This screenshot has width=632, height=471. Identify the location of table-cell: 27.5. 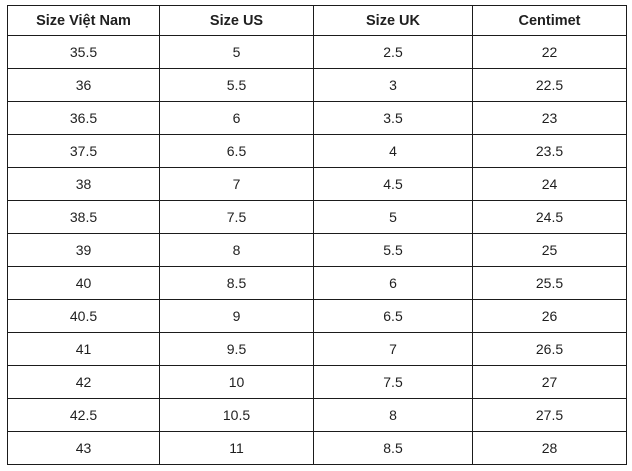
(549, 415).